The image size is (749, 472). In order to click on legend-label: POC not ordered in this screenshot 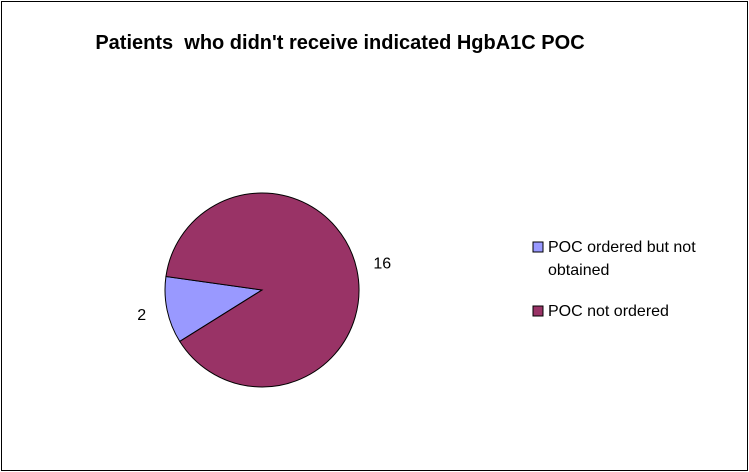, I will do `click(608, 311)`.